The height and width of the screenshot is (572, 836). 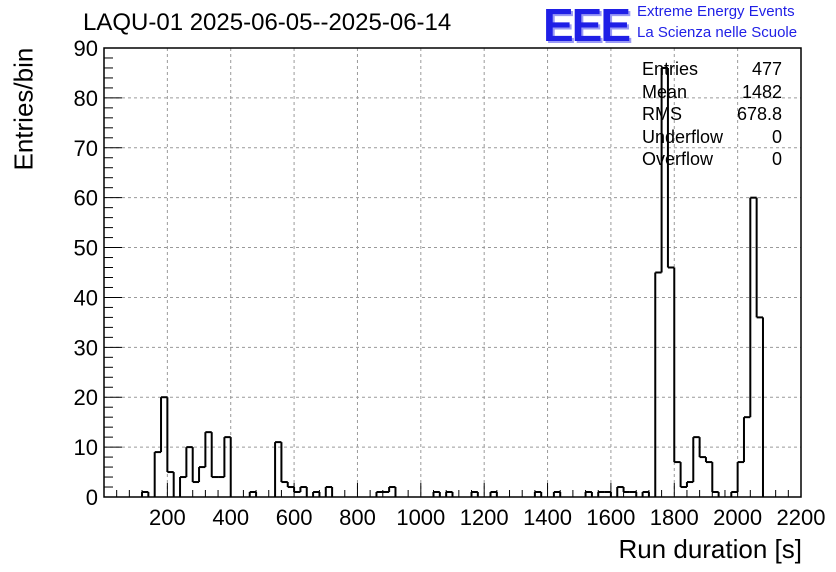 What do you see at coordinates (86, 48) in the screenshot?
I see `y-tick-label: 90` at bounding box center [86, 48].